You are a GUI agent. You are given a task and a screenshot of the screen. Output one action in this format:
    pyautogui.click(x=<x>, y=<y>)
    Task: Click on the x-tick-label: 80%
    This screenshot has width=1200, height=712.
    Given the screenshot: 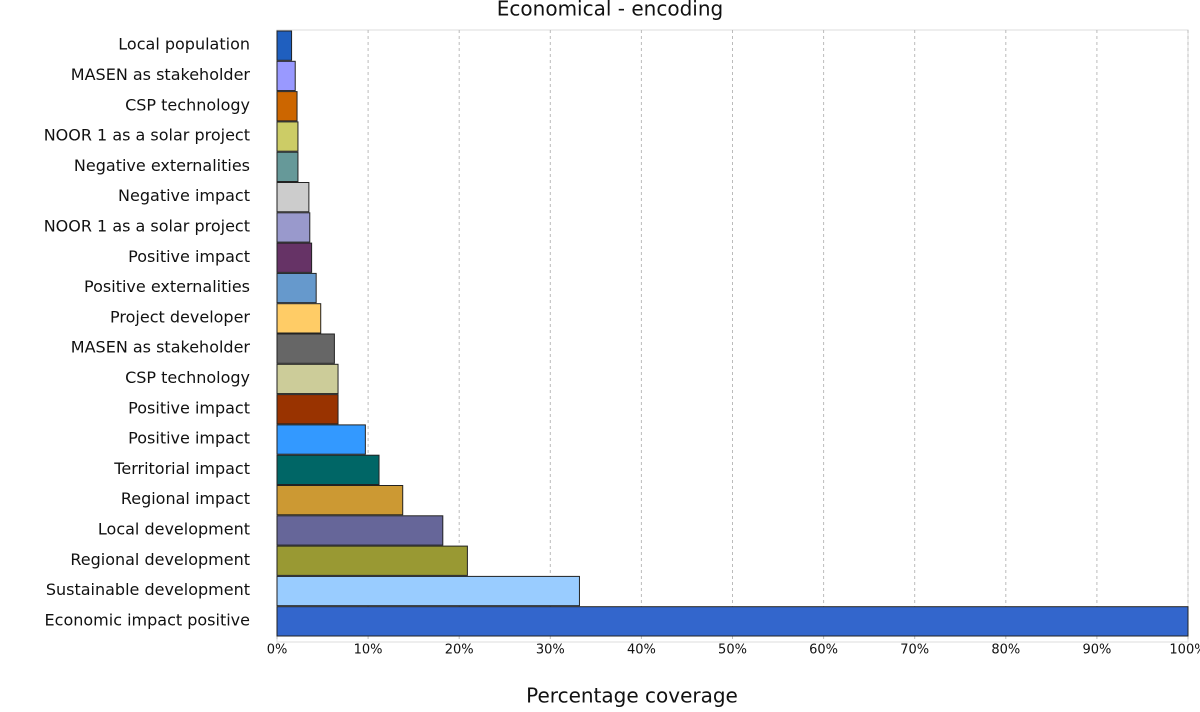 What is the action you would take?
    pyautogui.click(x=1005, y=650)
    